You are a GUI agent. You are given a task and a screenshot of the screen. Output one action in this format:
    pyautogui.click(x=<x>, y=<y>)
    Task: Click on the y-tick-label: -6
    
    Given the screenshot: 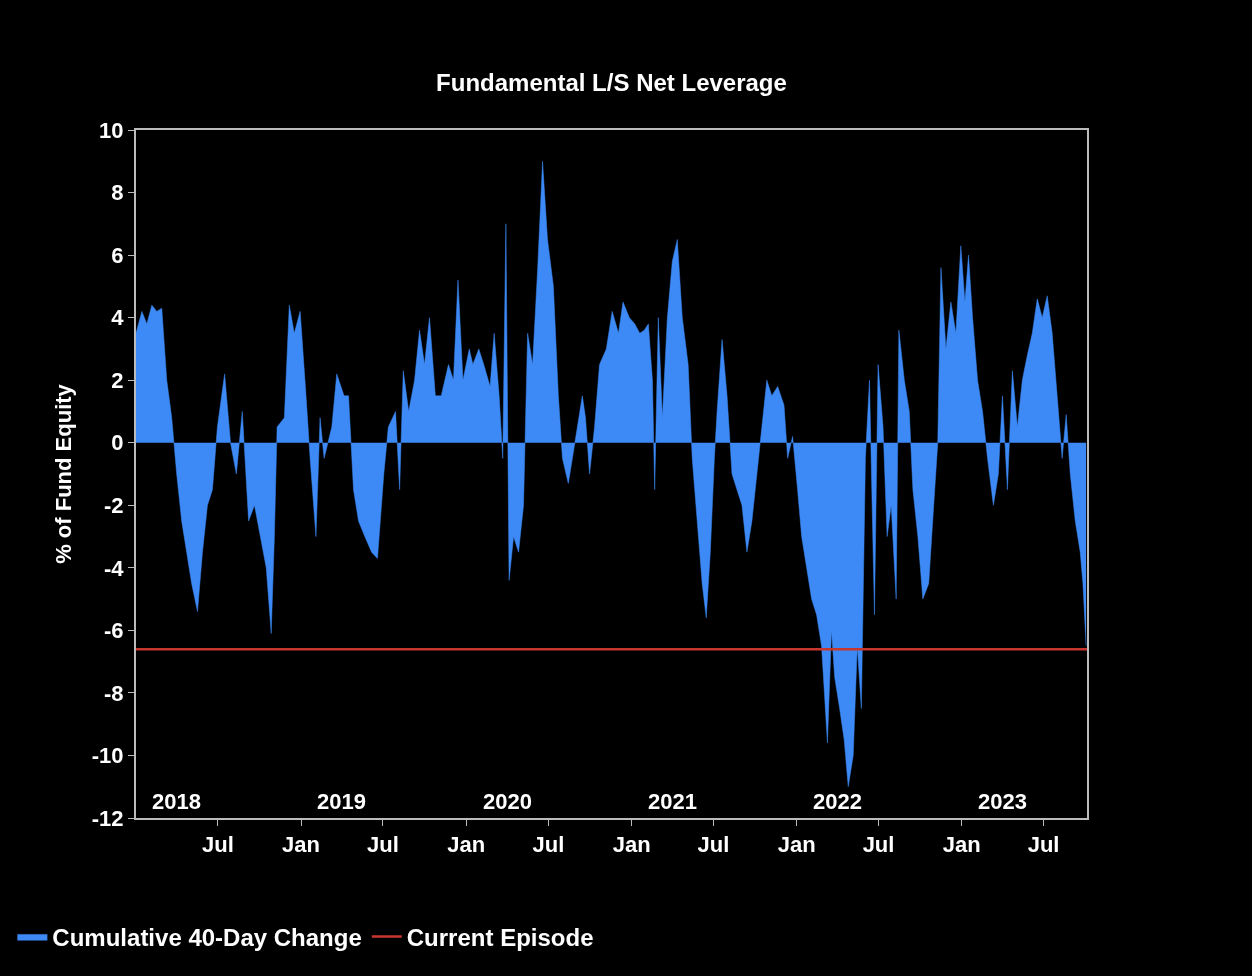 What is the action you would take?
    pyautogui.click(x=114, y=631)
    